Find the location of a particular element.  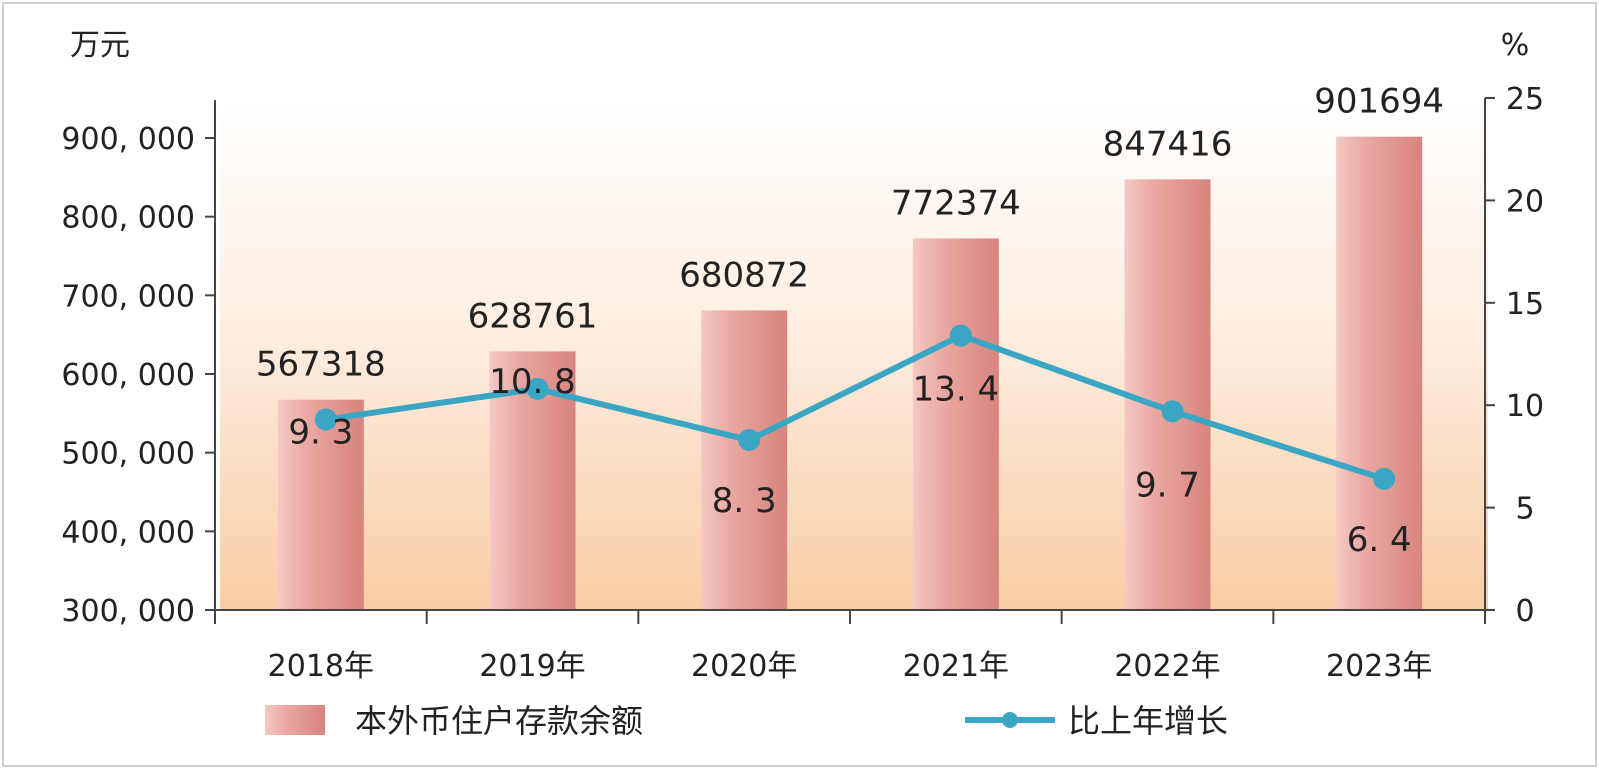

x-tick-label-6: 2023年 is located at coordinates (1379, 666).